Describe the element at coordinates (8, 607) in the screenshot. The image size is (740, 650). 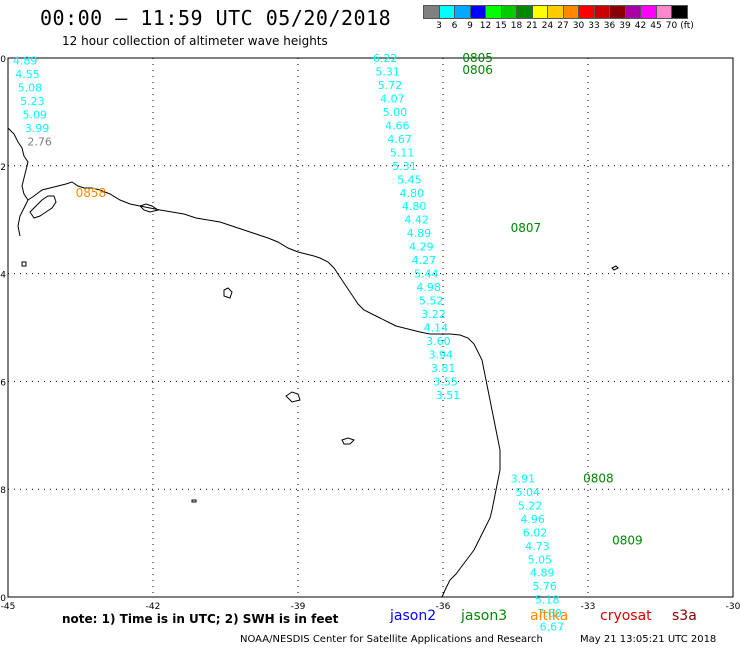
I see `x-tick-label: -45` at that location.